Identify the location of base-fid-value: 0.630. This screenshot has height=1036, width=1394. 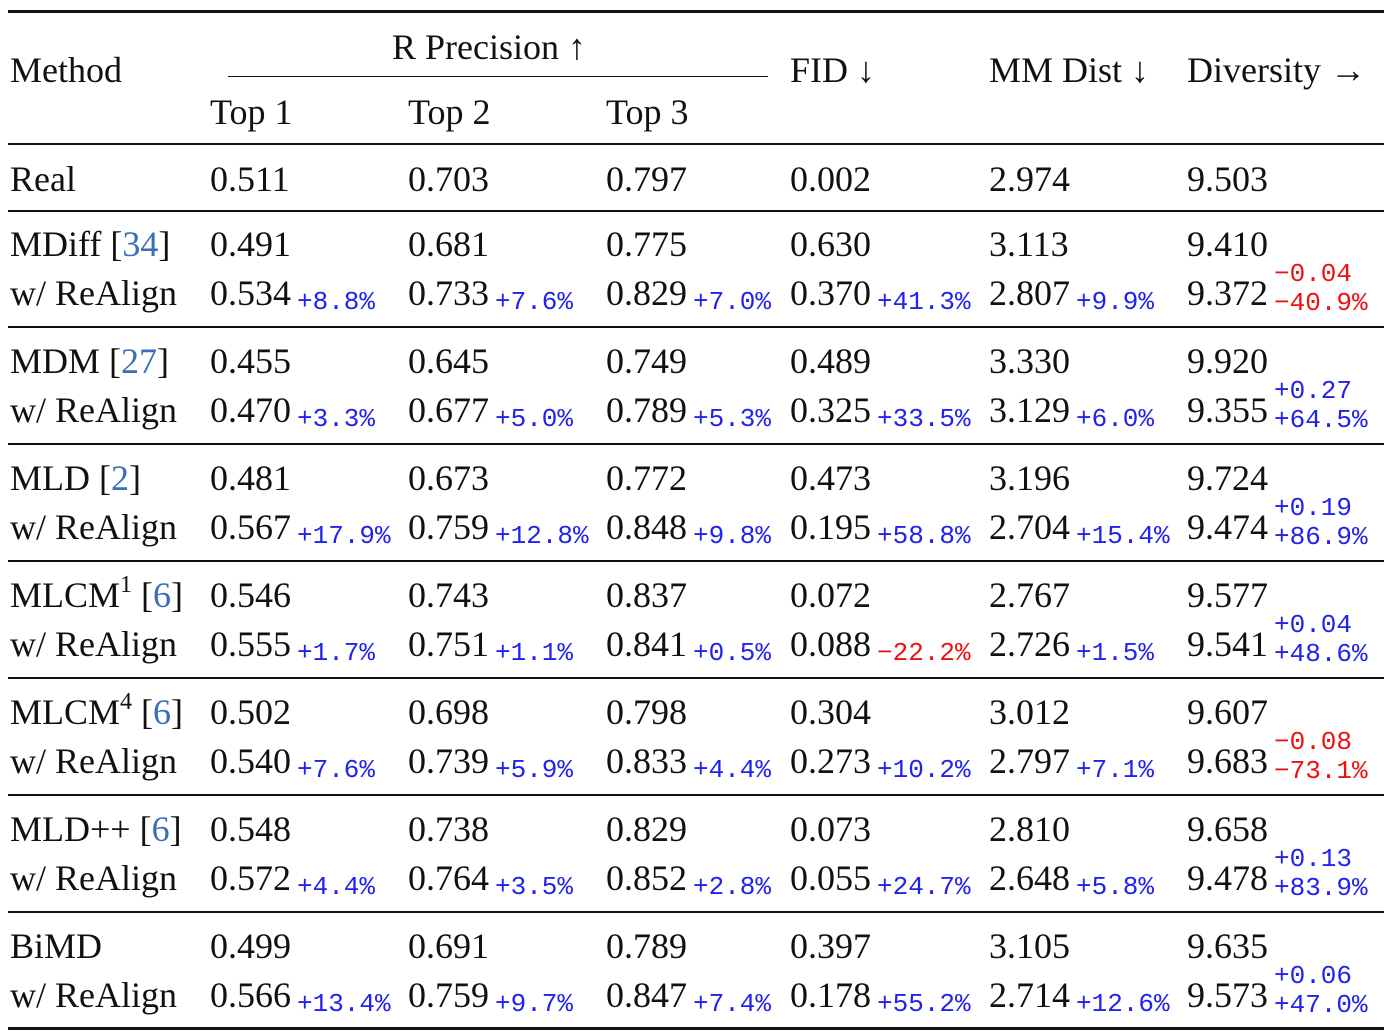
(830, 244).